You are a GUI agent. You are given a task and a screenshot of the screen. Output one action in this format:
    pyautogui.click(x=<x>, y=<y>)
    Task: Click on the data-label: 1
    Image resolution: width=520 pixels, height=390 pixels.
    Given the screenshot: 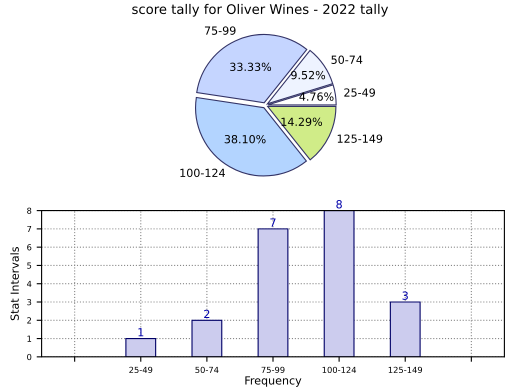 What is the action you would take?
    pyautogui.click(x=141, y=332)
    